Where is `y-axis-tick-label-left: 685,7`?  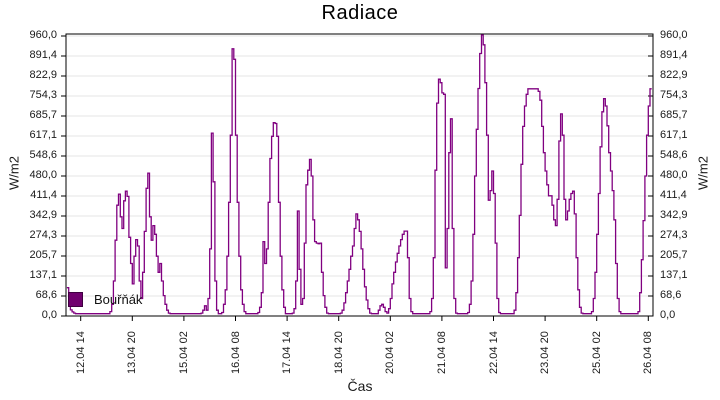
y-axis-tick-label-left: 685,7 is located at coordinates (43, 115).